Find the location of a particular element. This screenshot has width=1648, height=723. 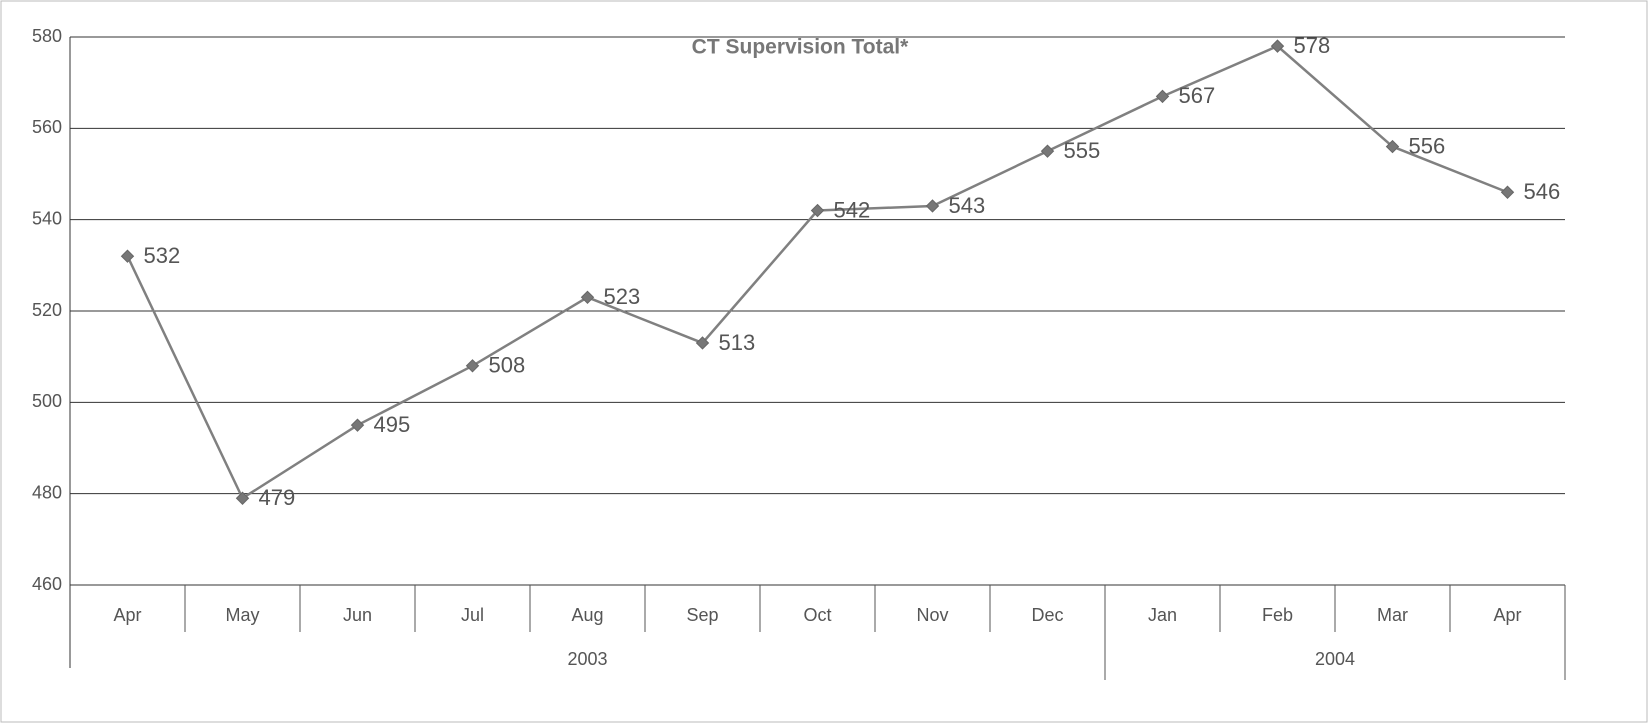

x-tick-label: Mar is located at coordinates (1392, 615).